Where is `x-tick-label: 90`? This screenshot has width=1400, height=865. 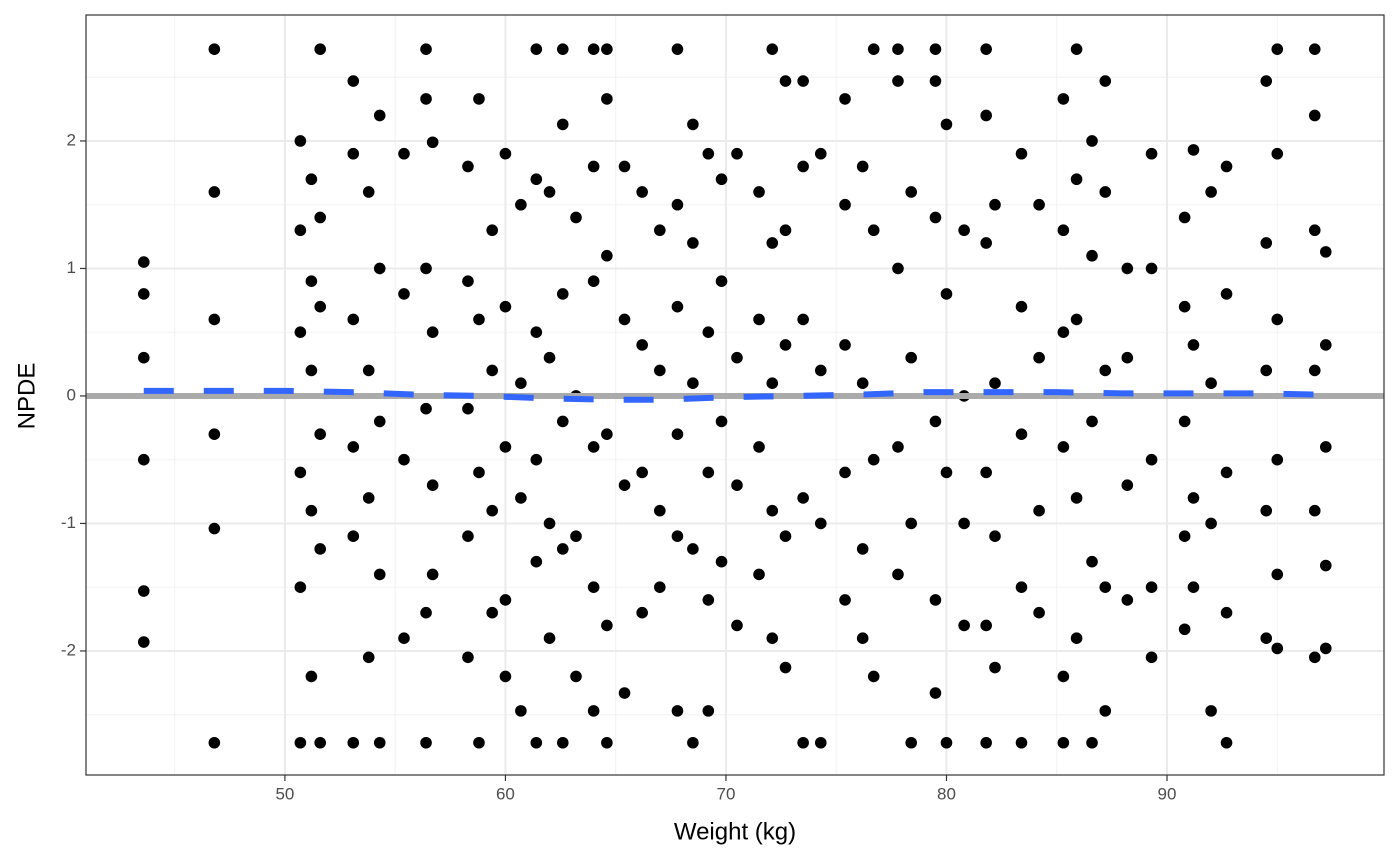 x-tick-label: 90 is located at coordinates (1167, 793).